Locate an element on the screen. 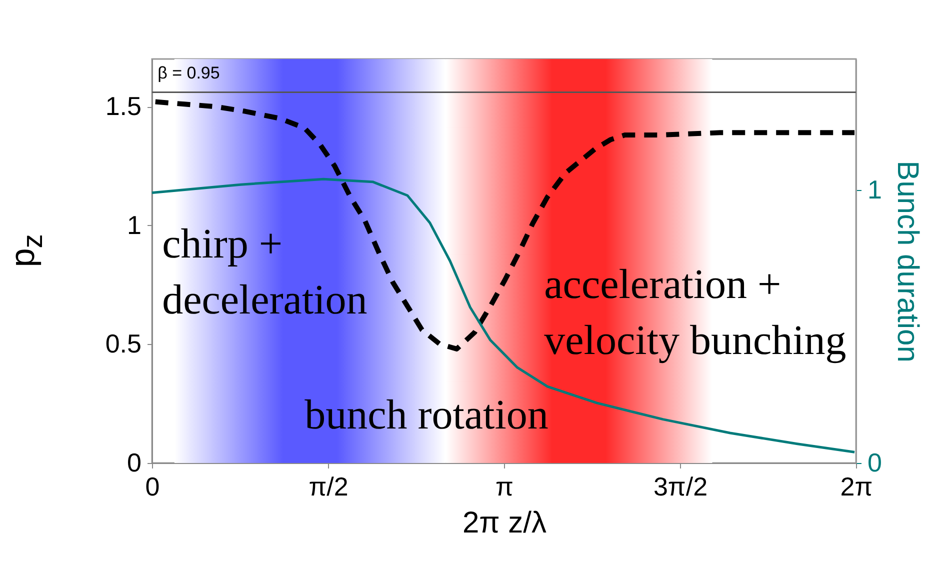 The height and width of the screenshot is (585, 951). y-tick-label: 1 is located at coordinates (134, 225).